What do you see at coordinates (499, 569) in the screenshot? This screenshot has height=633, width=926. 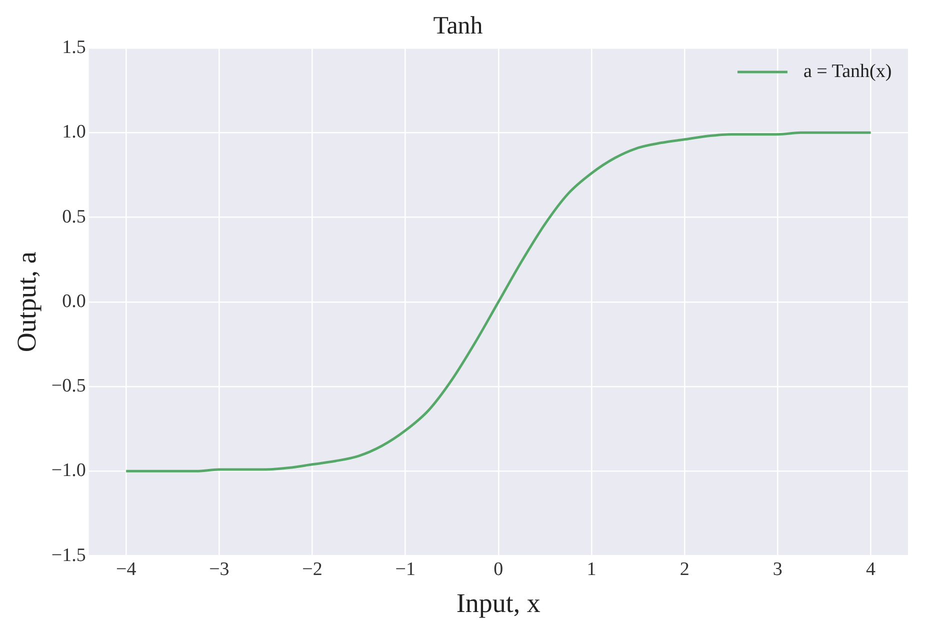 I see `x-tick-label: 0` at bounding box center [499, 569].